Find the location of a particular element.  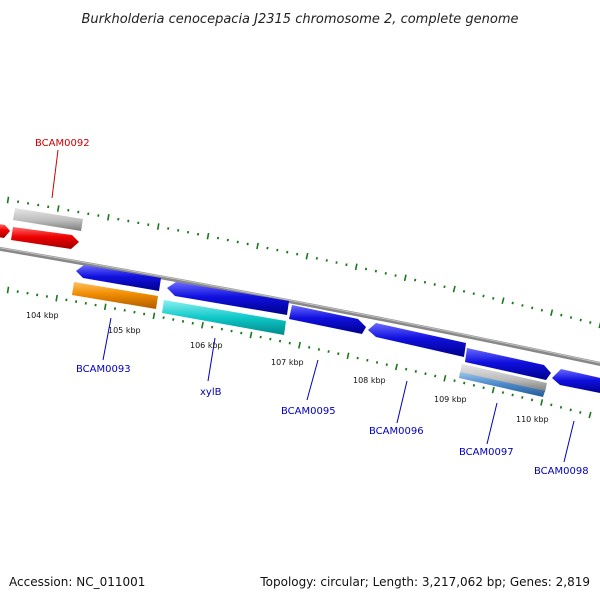

gene-arrow-bcam0098 is located at coordinates (576, 381).